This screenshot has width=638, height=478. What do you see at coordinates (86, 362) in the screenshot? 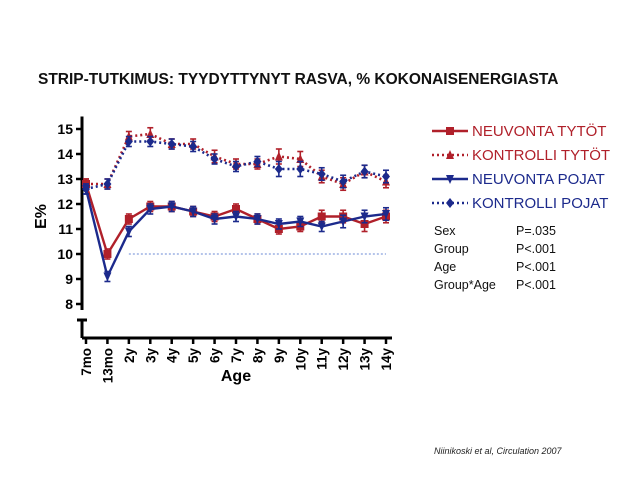
I see `x-tick-label: 7mo` at bounding box center [86, 362].